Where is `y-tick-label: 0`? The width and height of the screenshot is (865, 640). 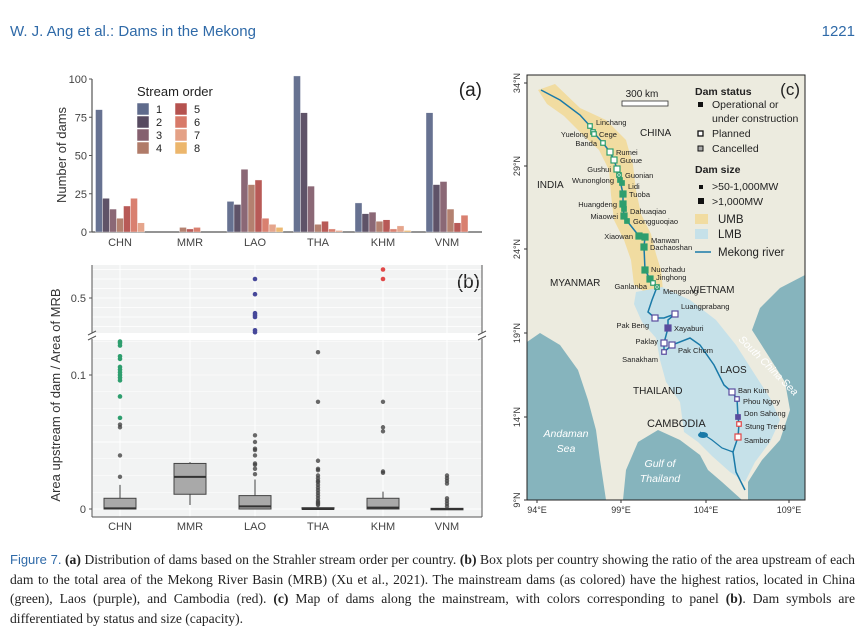 y-tick-label: 0 is located at coordinates (83, 510).